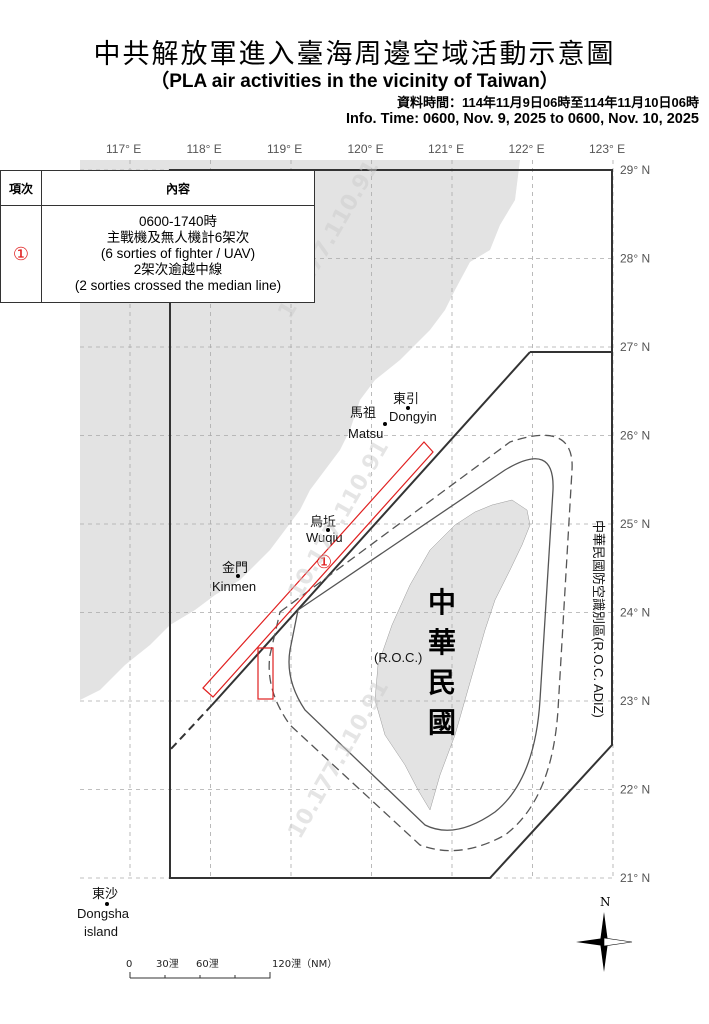  I want to click on scale-bar, so click(200, 975).